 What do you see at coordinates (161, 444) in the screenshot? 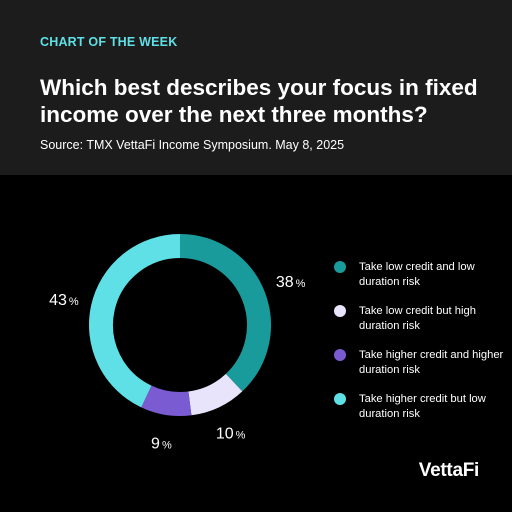
I see `slice-value-label: 9%` at bounding box center [161, 444].